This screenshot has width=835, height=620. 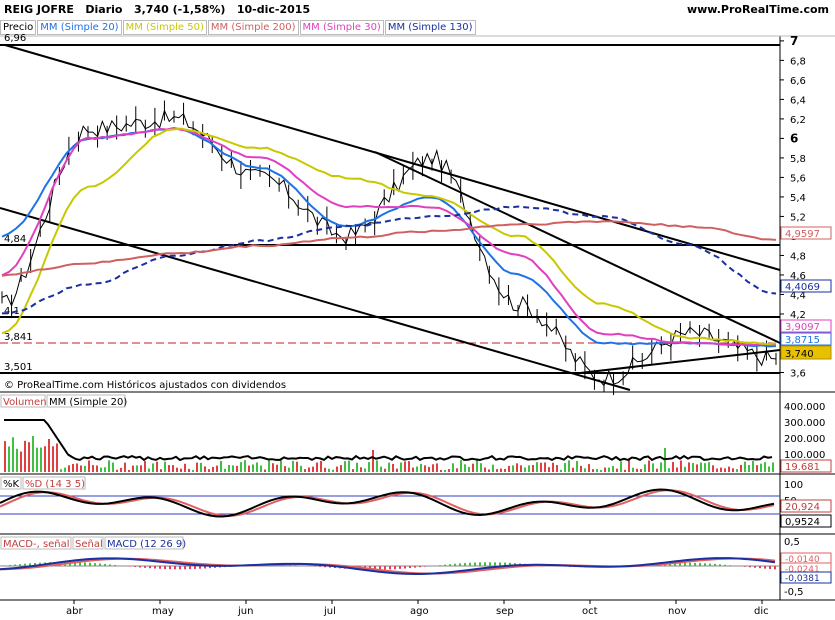 What do you see at coordinates (680, 361) in the screenshot?
I see `trendline-wedge-bottom` at bounding box center [680, 361].